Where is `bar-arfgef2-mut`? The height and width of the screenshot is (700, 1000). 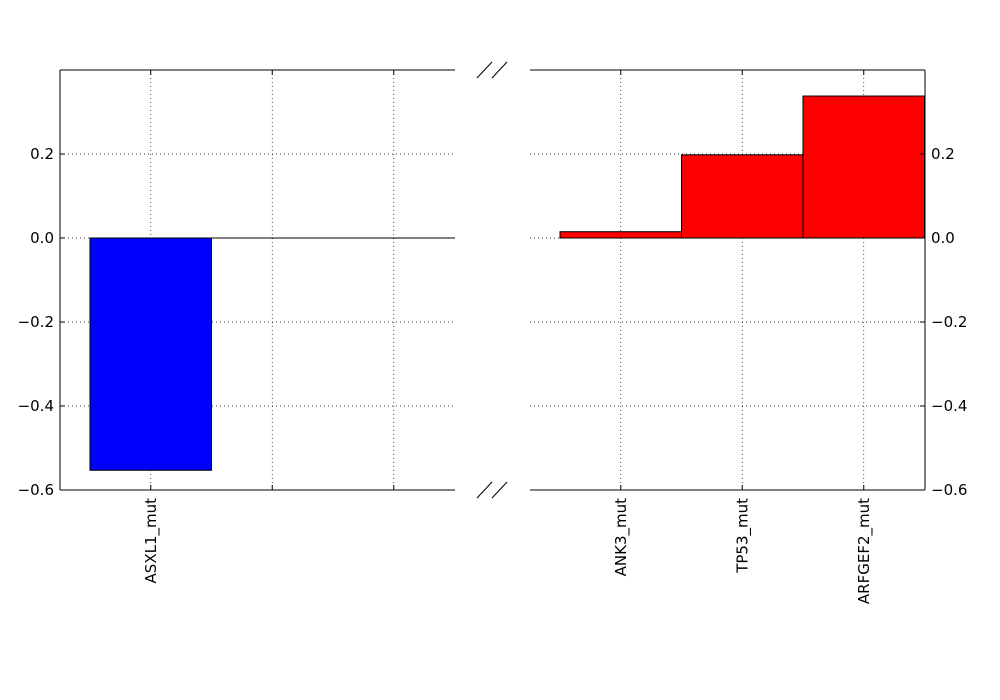 bar-arfgef2-mut is located at coordinates (863, 167).